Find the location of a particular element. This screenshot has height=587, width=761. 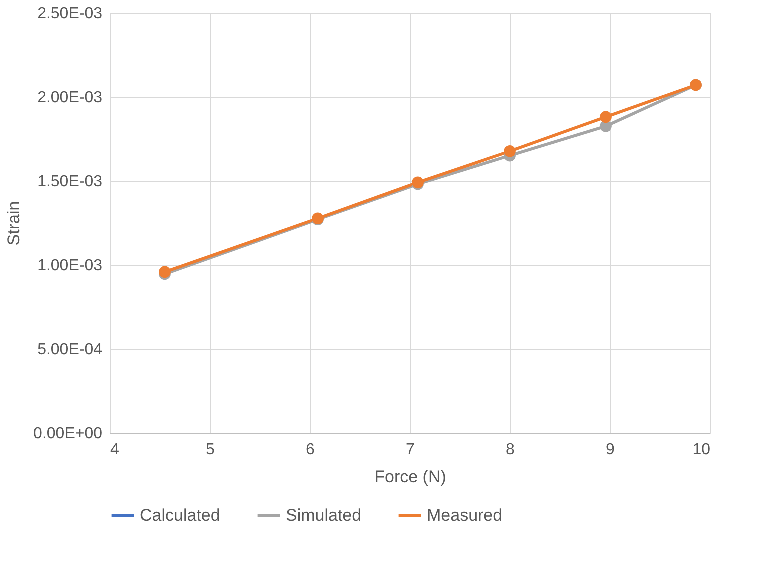

y-tick-label: 5.00E-04 is located at coordinates (70, 350).